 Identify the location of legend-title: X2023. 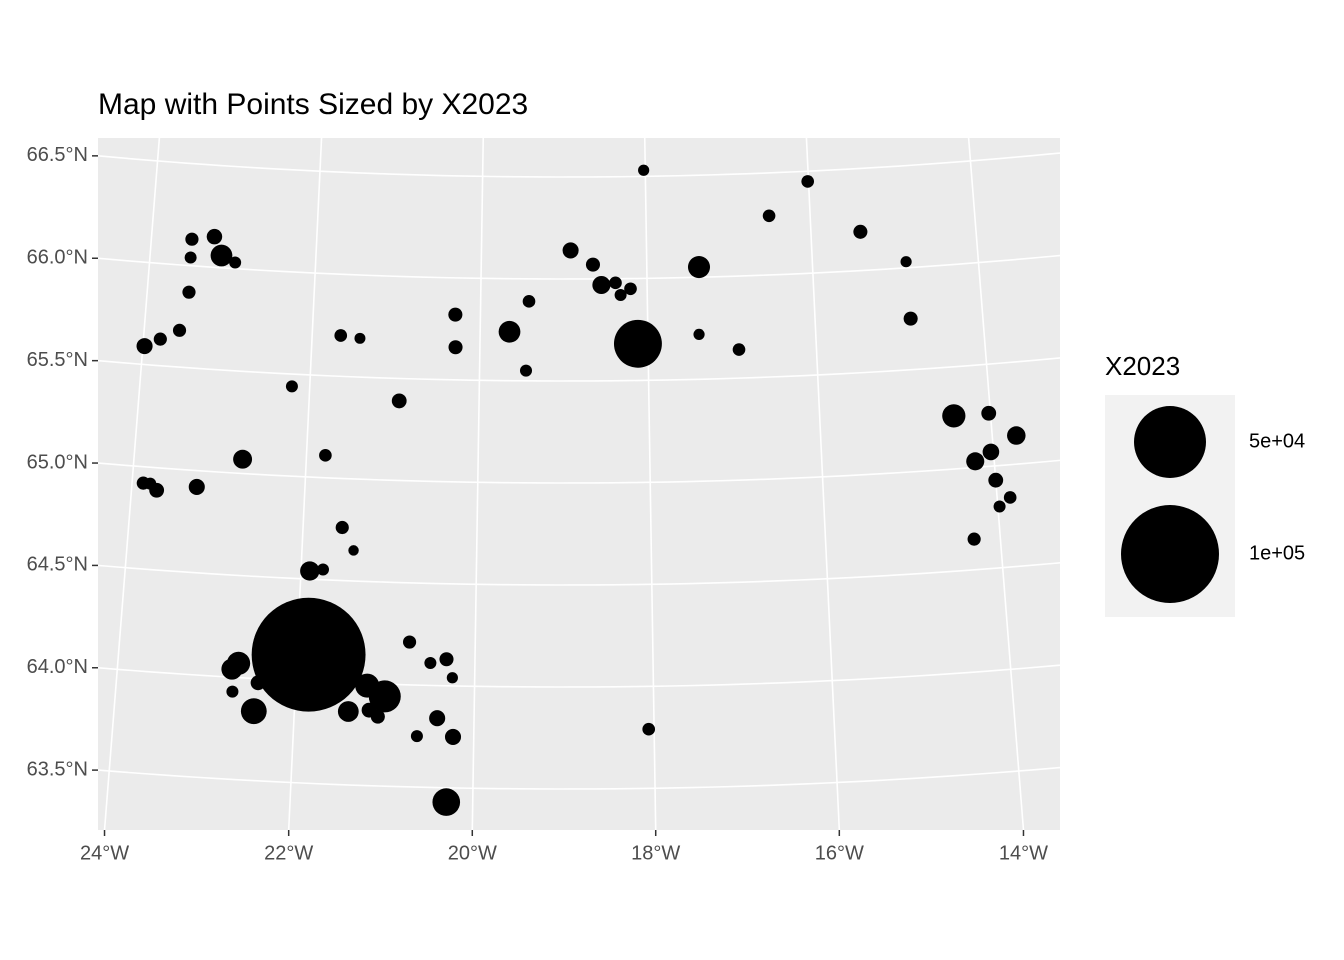
(1142, 366).